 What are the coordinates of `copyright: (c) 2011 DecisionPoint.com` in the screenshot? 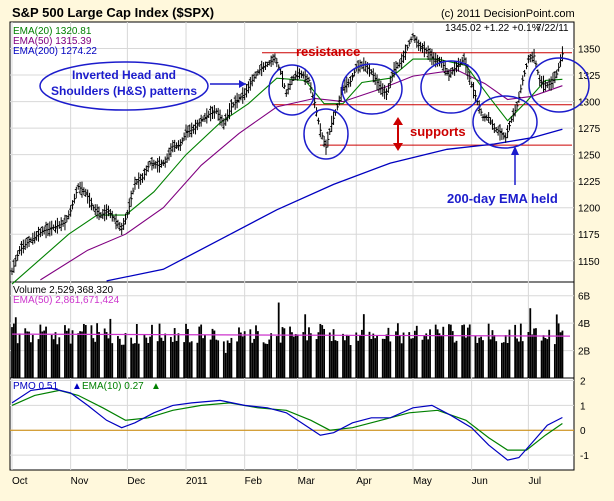 It's located at (508, 14).